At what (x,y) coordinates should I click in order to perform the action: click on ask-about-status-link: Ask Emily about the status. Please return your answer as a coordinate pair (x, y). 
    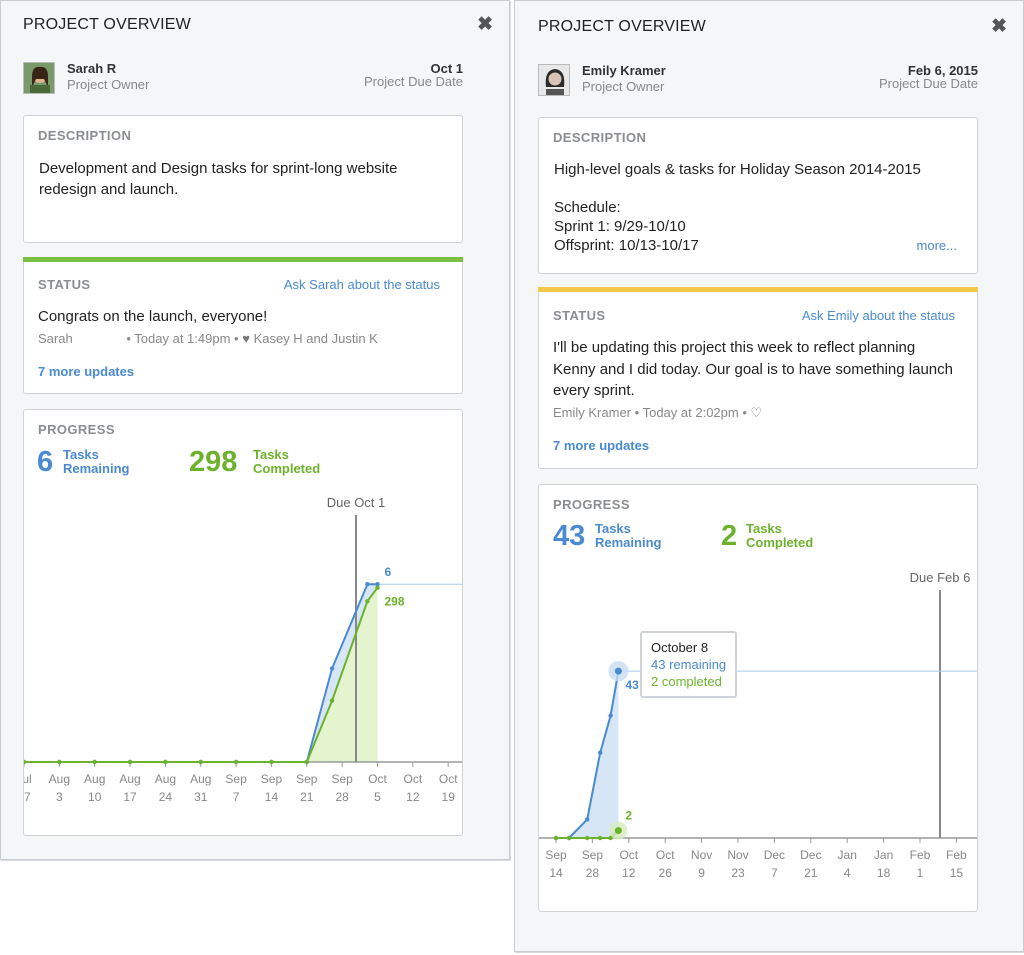
    Looking at the image, I should click on (878, 315).